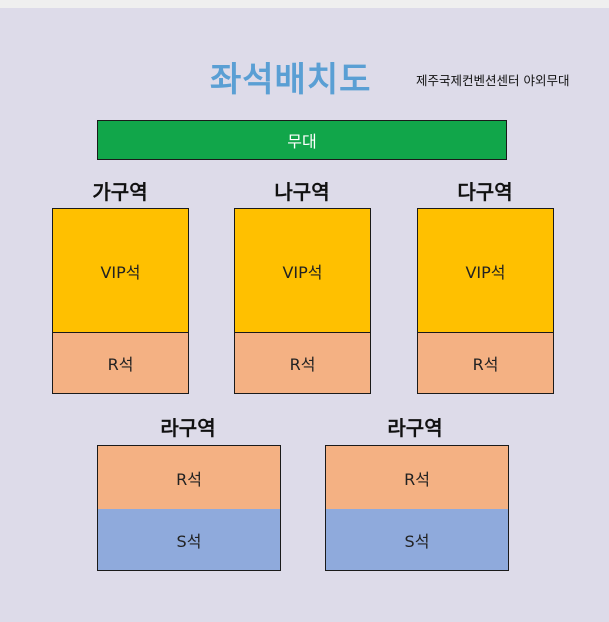 Image resolution: width=609 pixels, height=622 pixels. I want to click on stage: 무대, so click(302, 140).